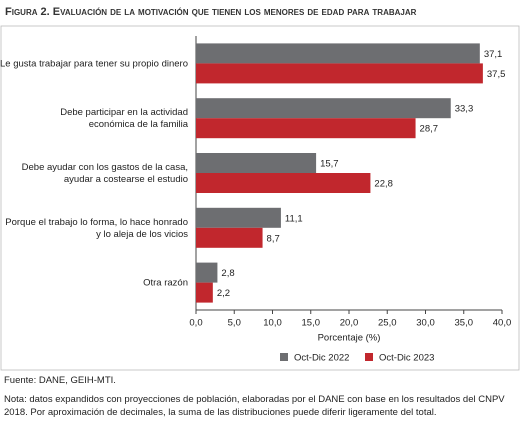  I want to click on x-tick-label: 40,0, so click(502, 323).